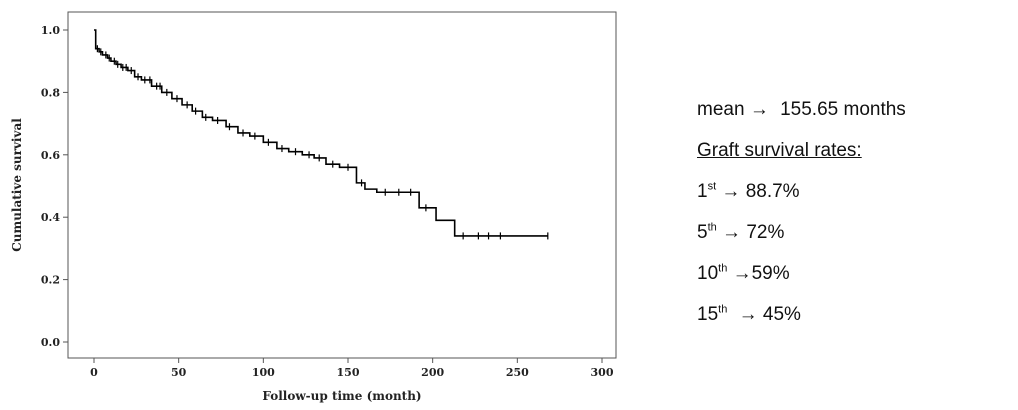 This screenshot has height=410, width=1018. What do you see at coordinates (708, 273) in the screenshot?
I see `rate-year: 10` at bounding box center [708, 273].